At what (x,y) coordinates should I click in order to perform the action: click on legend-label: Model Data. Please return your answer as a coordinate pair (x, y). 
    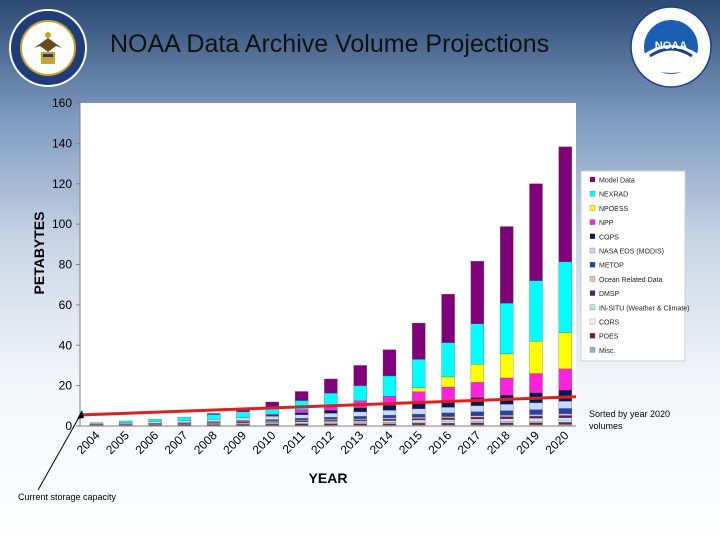
    Looking at the image, I should click on (617, 181).